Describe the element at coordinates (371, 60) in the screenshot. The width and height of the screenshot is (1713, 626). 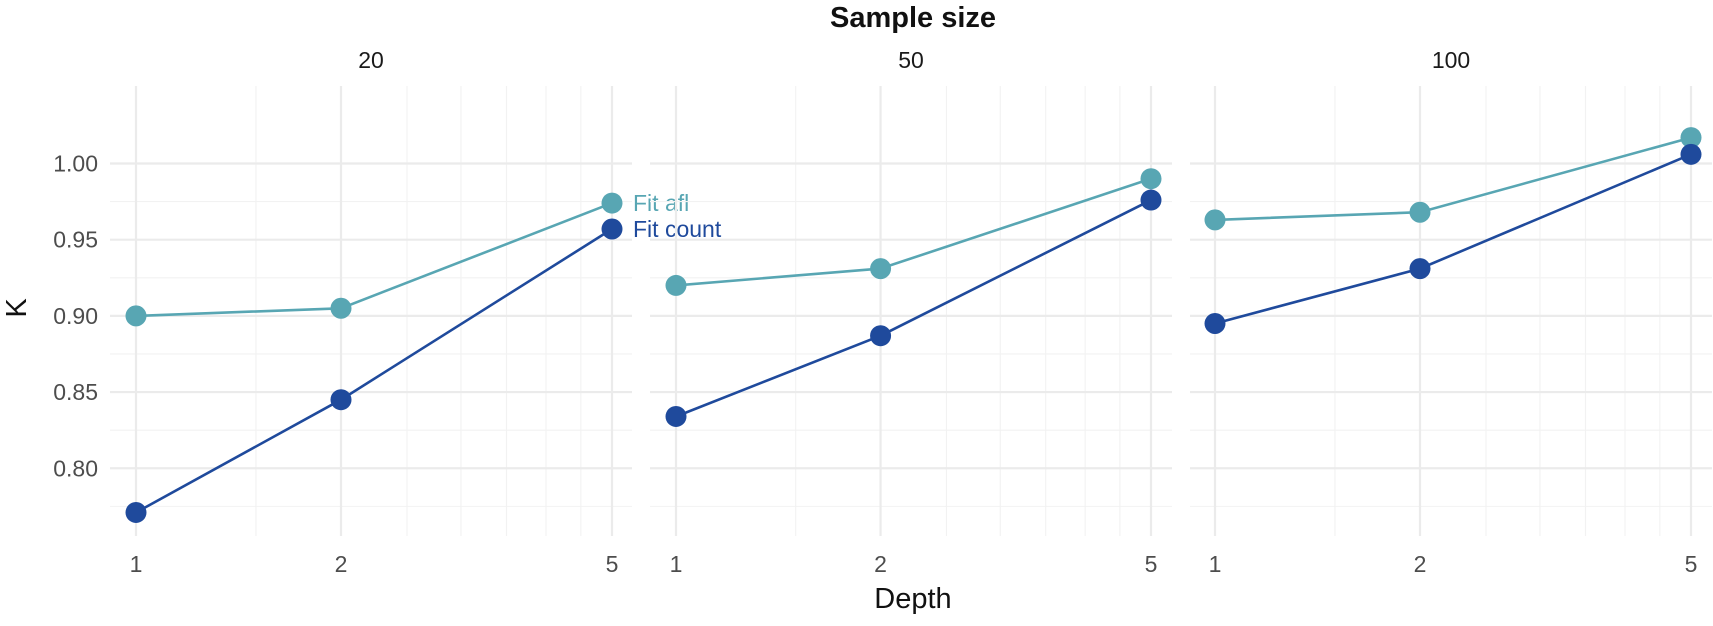
I see `panel-strip-label: 20` at that location.